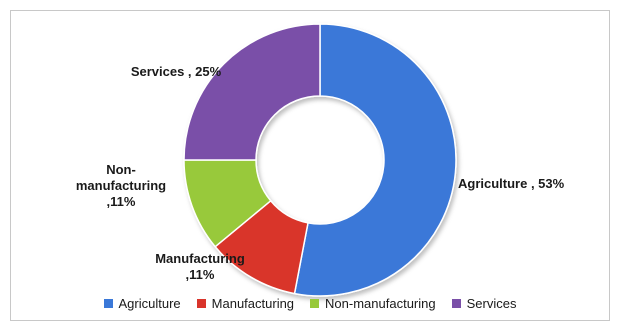  I want to click on legend-swatch-agriculture, so click(108, 303).